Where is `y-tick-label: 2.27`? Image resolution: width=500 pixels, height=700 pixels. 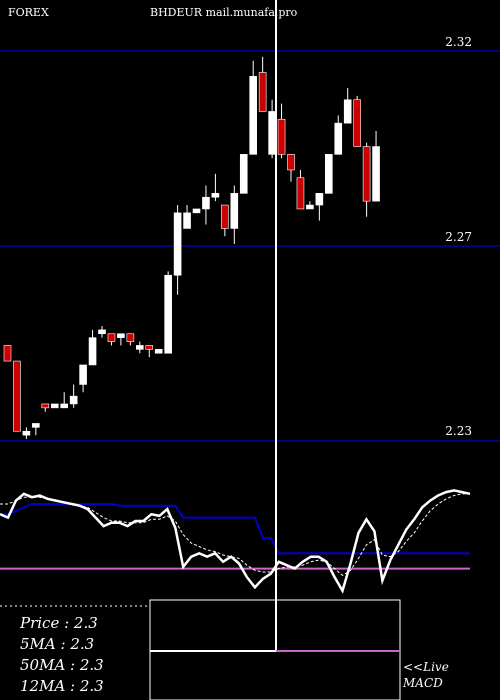
y-tick-label: 2.27 is located at coordinates (458, 237).